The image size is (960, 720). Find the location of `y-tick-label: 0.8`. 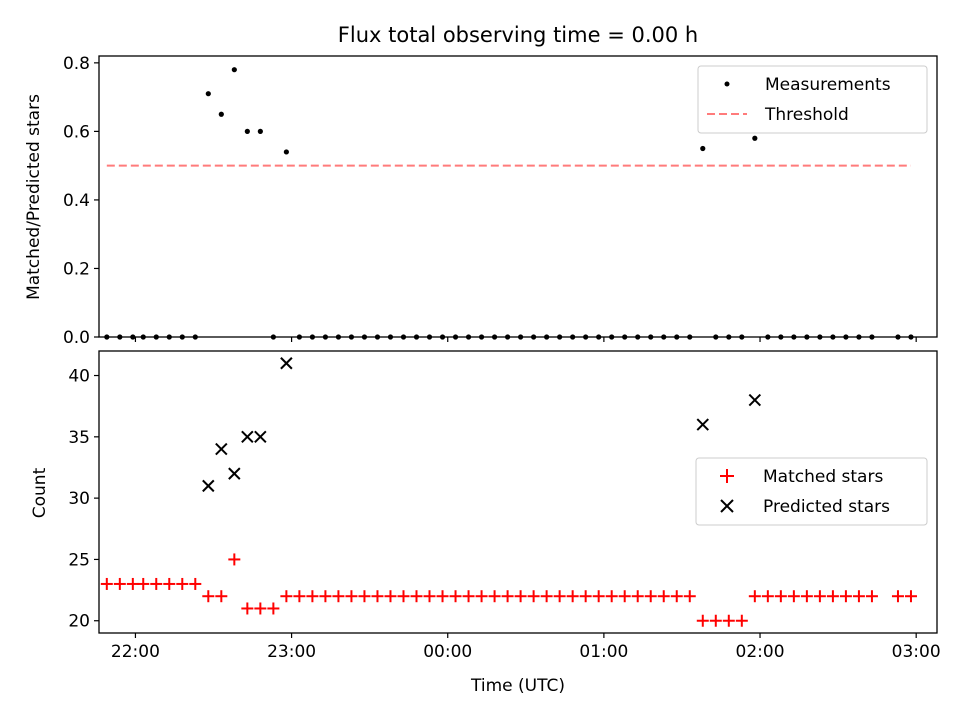

y-tick-label: 0.8 is located at coordinates (76, 64).